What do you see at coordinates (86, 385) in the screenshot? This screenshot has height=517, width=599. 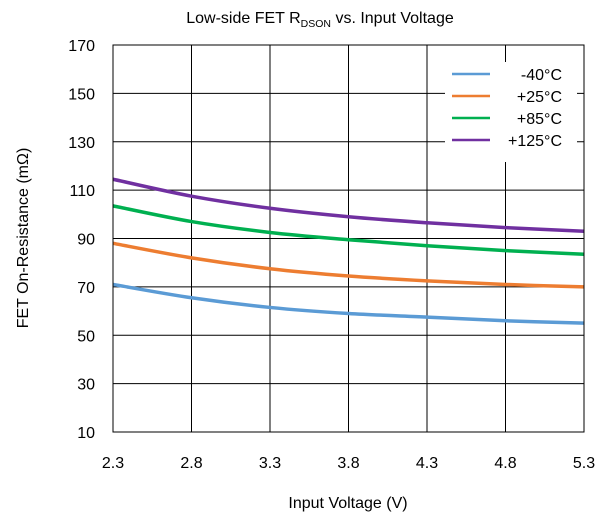 I see `y-tick-label: 30` at bounding box center [86, 385].